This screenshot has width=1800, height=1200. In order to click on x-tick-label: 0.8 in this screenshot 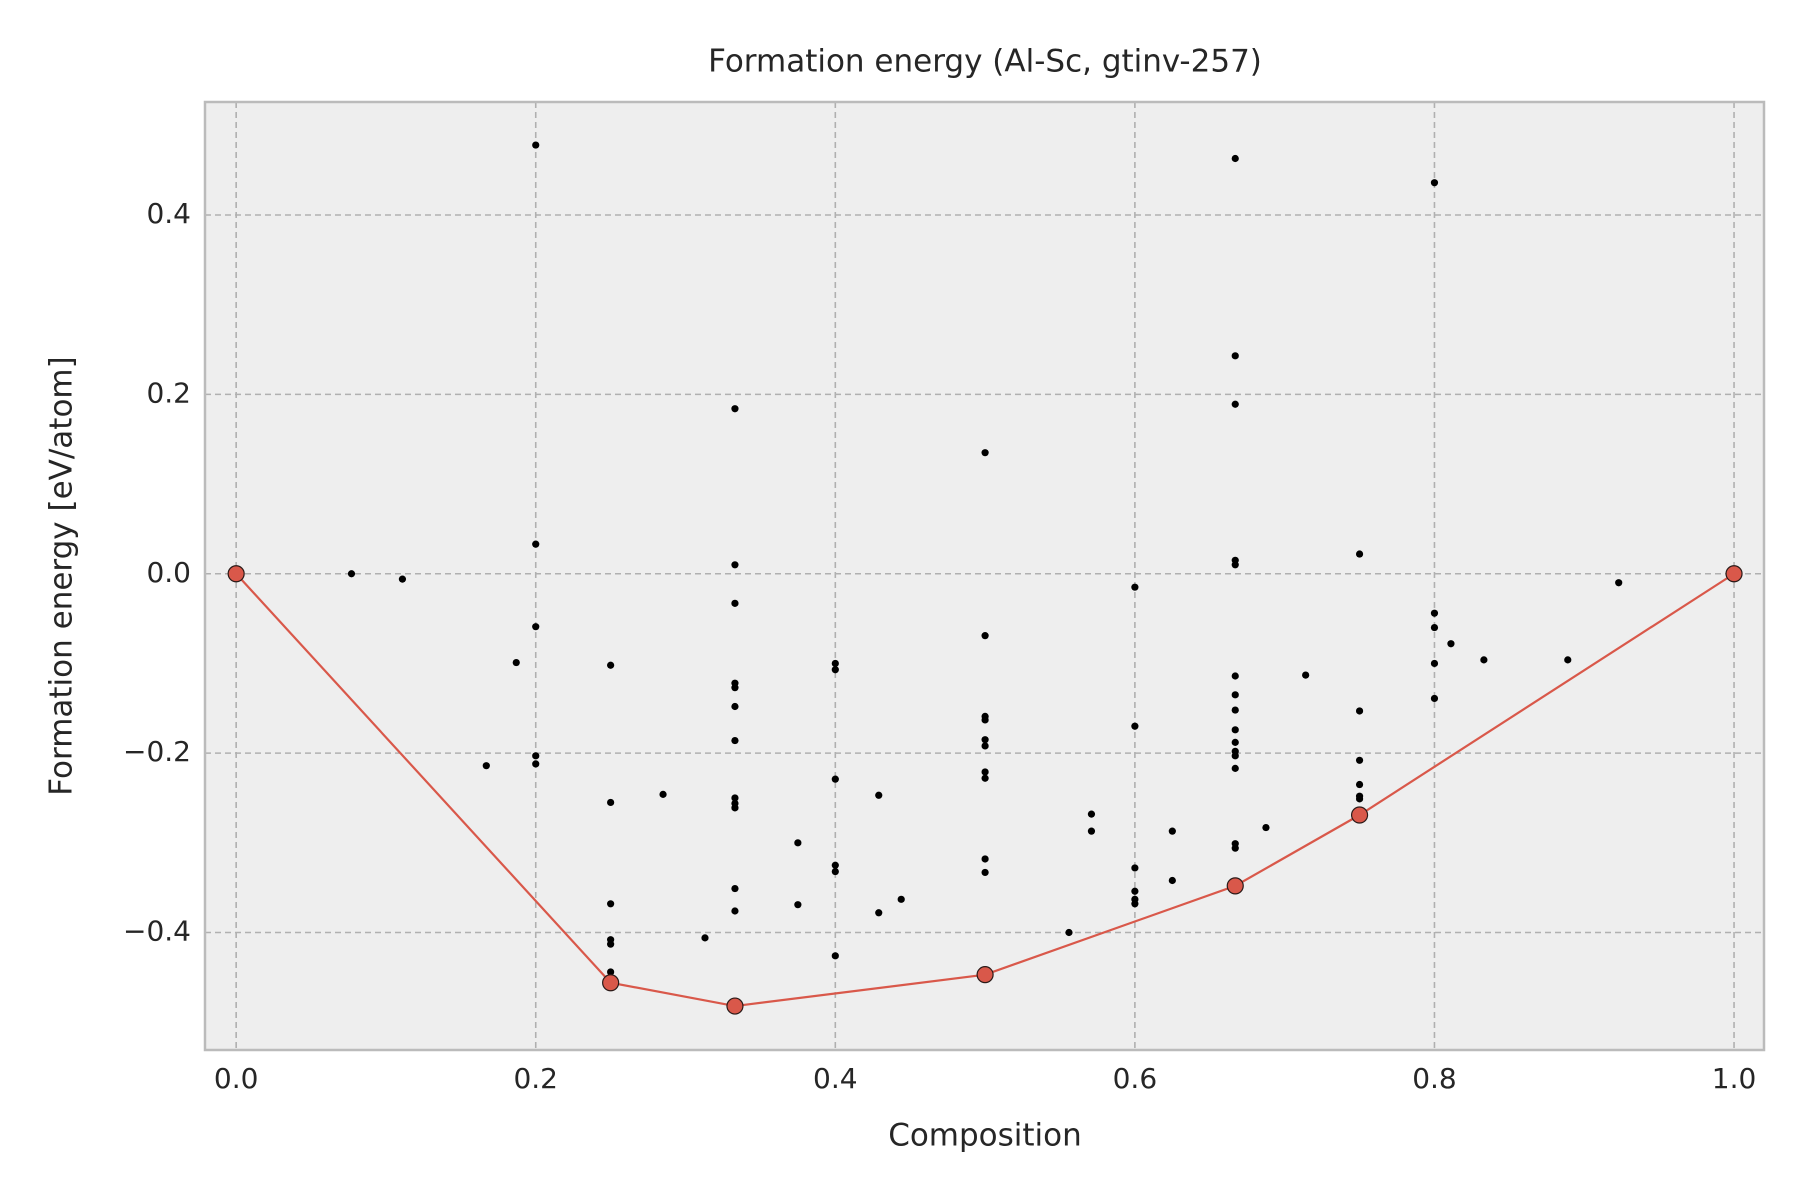, I will do `click(1434, 1078)`.